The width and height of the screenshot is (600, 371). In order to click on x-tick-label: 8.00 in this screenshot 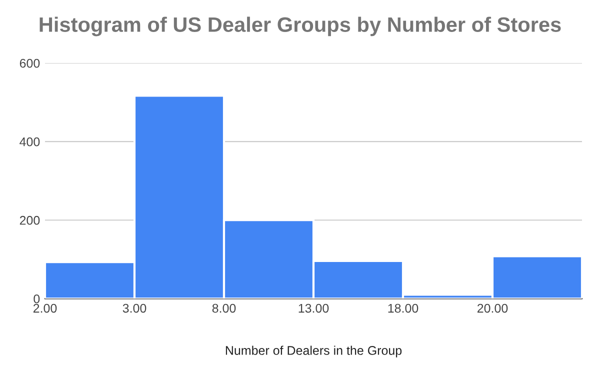, I will do `click(224, 308)`.